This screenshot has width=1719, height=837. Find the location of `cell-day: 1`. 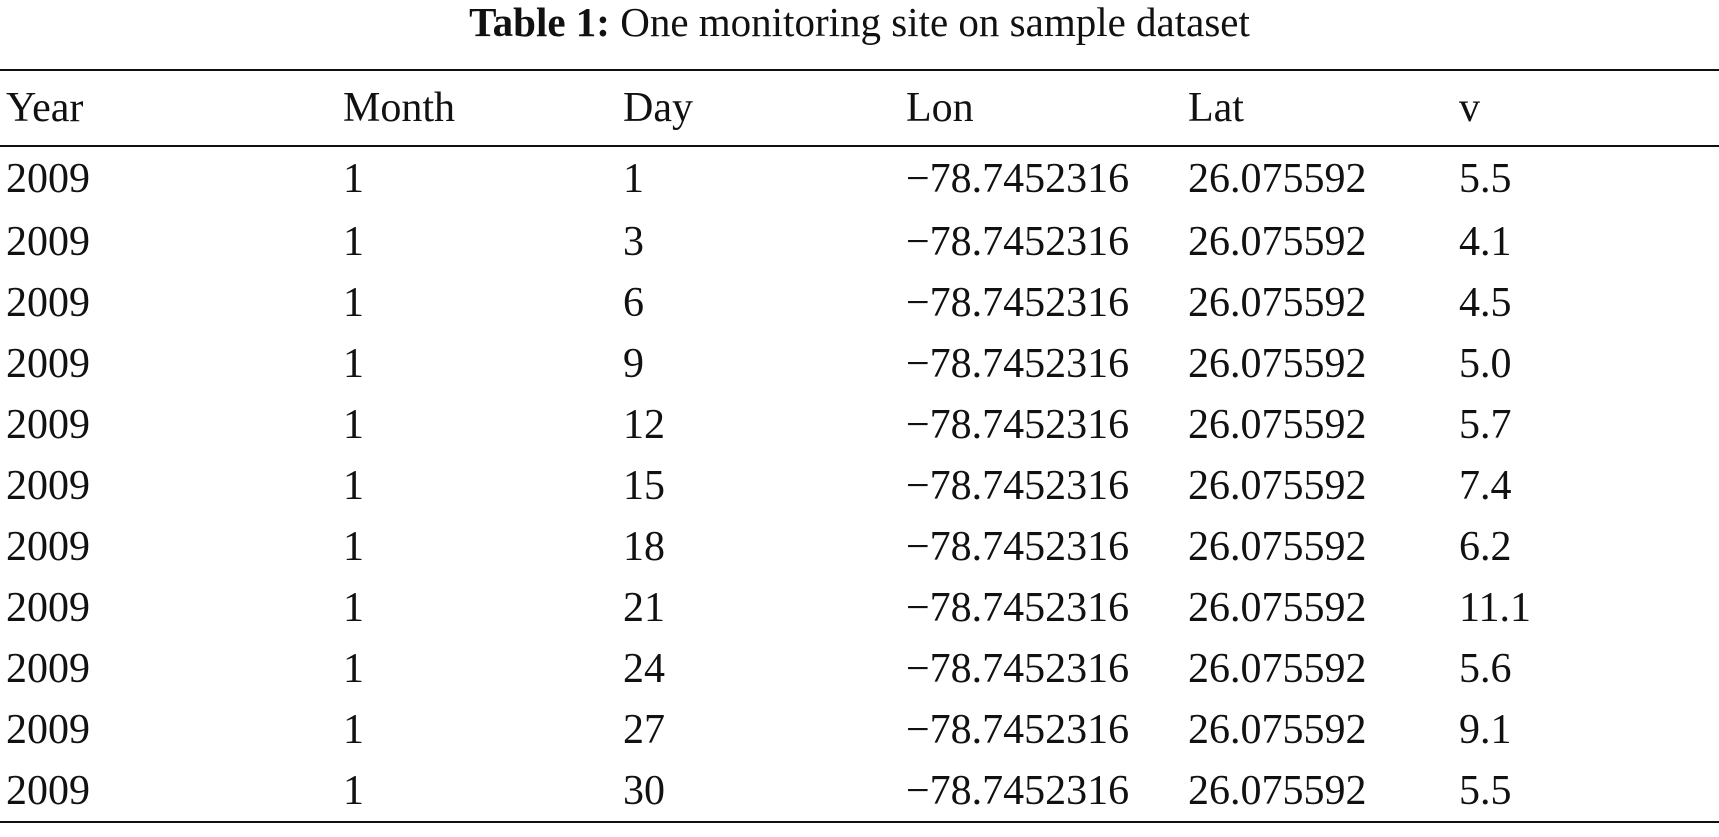

cell-day: 1 is located at coordinates (633, 179).